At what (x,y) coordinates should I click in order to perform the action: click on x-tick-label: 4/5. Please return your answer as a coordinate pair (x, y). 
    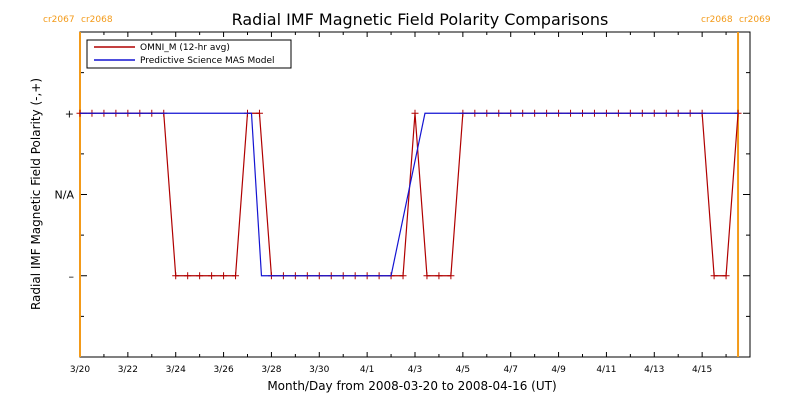
    Looking at the image, I should click on (463, 370).